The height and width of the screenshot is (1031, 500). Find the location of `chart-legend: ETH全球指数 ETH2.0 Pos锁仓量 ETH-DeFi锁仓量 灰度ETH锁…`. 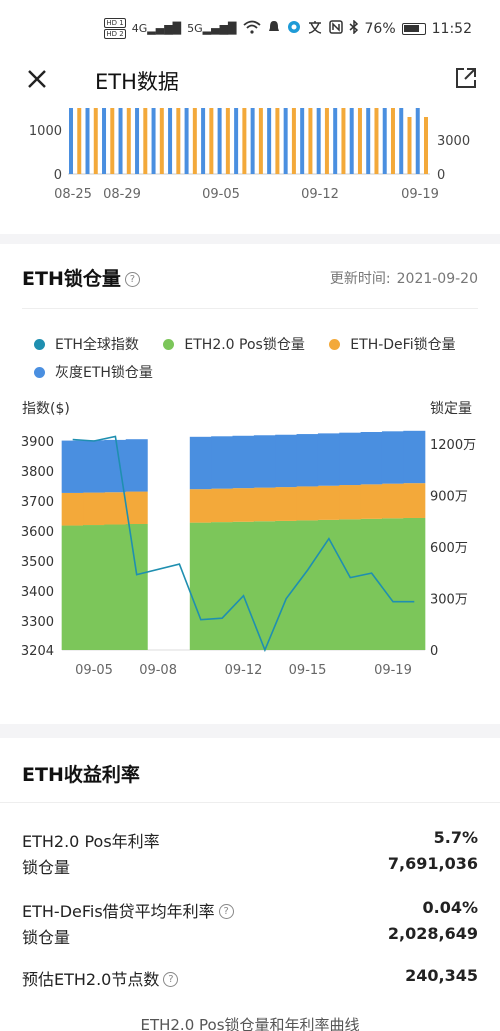

chart-legend: ETH全球指数 ETH2.0 Pos锁仓量 ETH-DeFi锁仓量 灰度ETH锁… is located at coordinates (259, 358).